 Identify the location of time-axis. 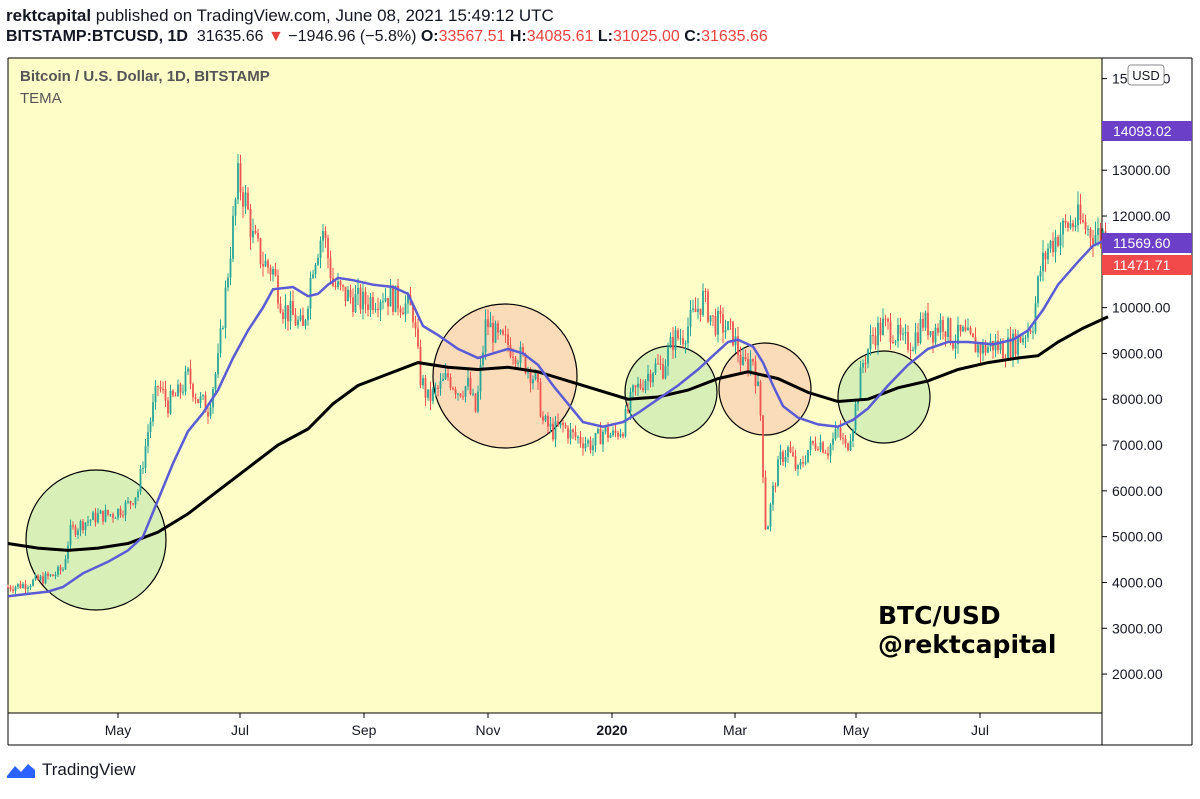
(555, 729).